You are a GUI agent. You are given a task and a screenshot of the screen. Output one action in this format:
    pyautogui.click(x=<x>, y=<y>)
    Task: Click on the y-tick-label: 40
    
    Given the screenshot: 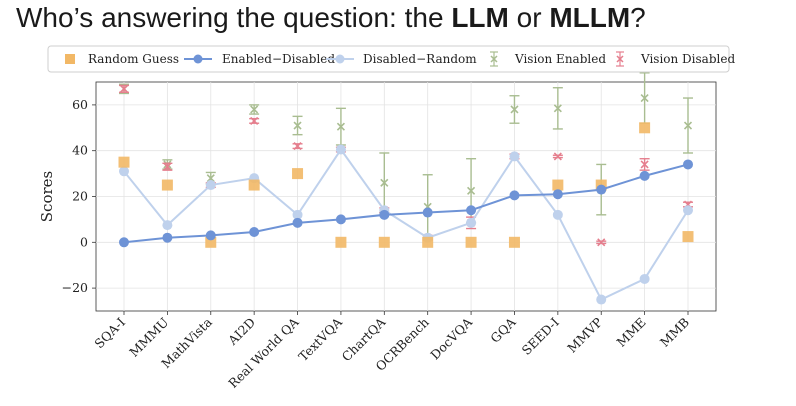 What is the action you would take?
    pyautogui.click(x=80, y=150)
    